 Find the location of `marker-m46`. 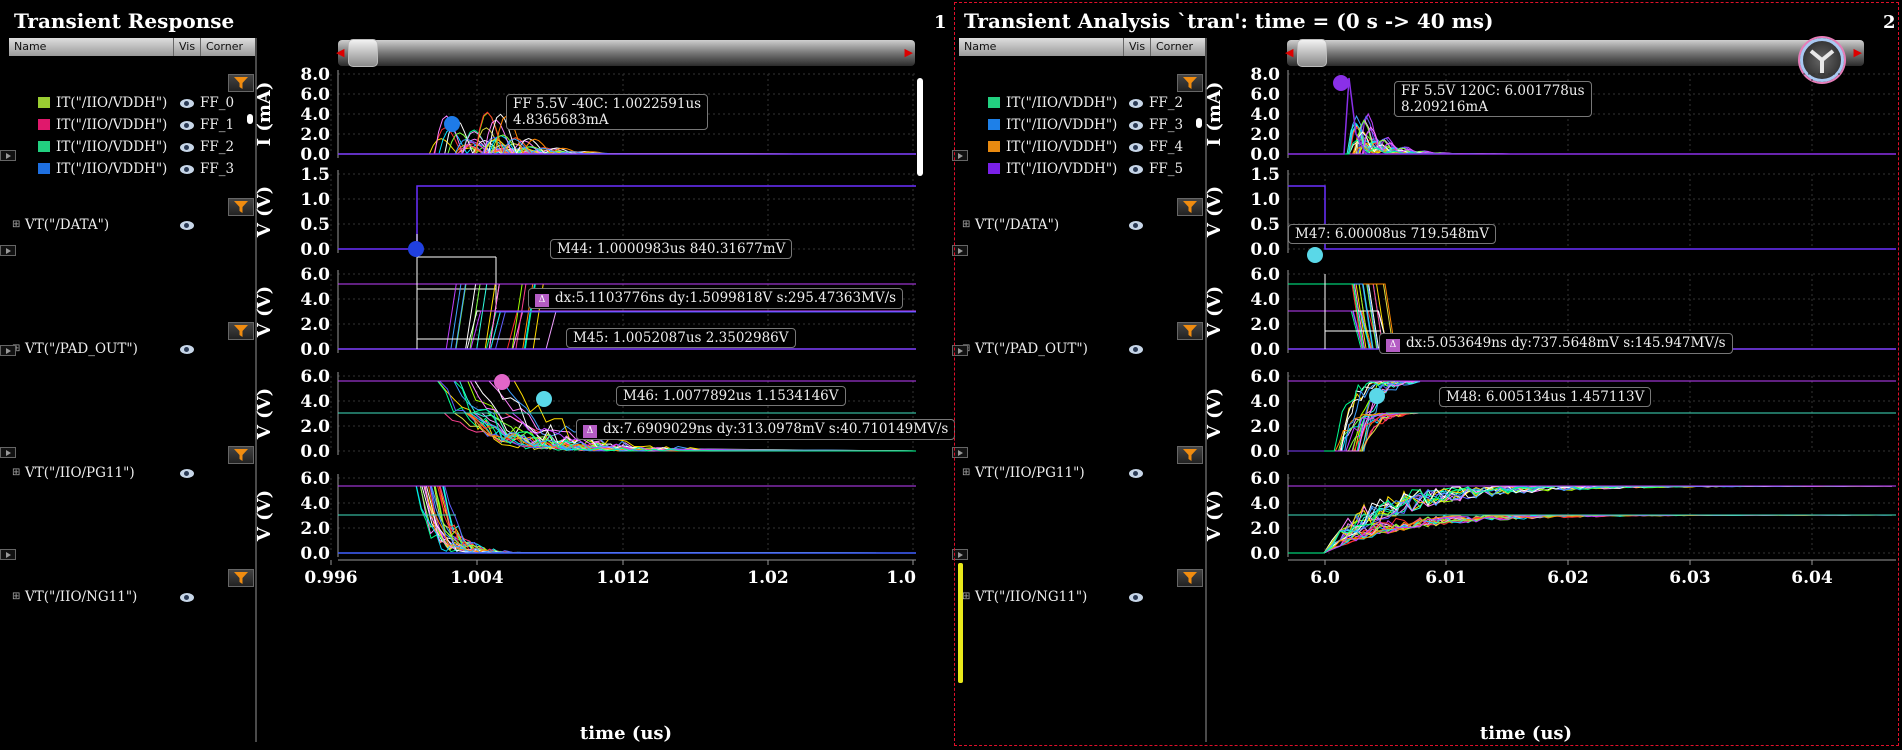

marker-m46 is located at coordinates (544, 399).